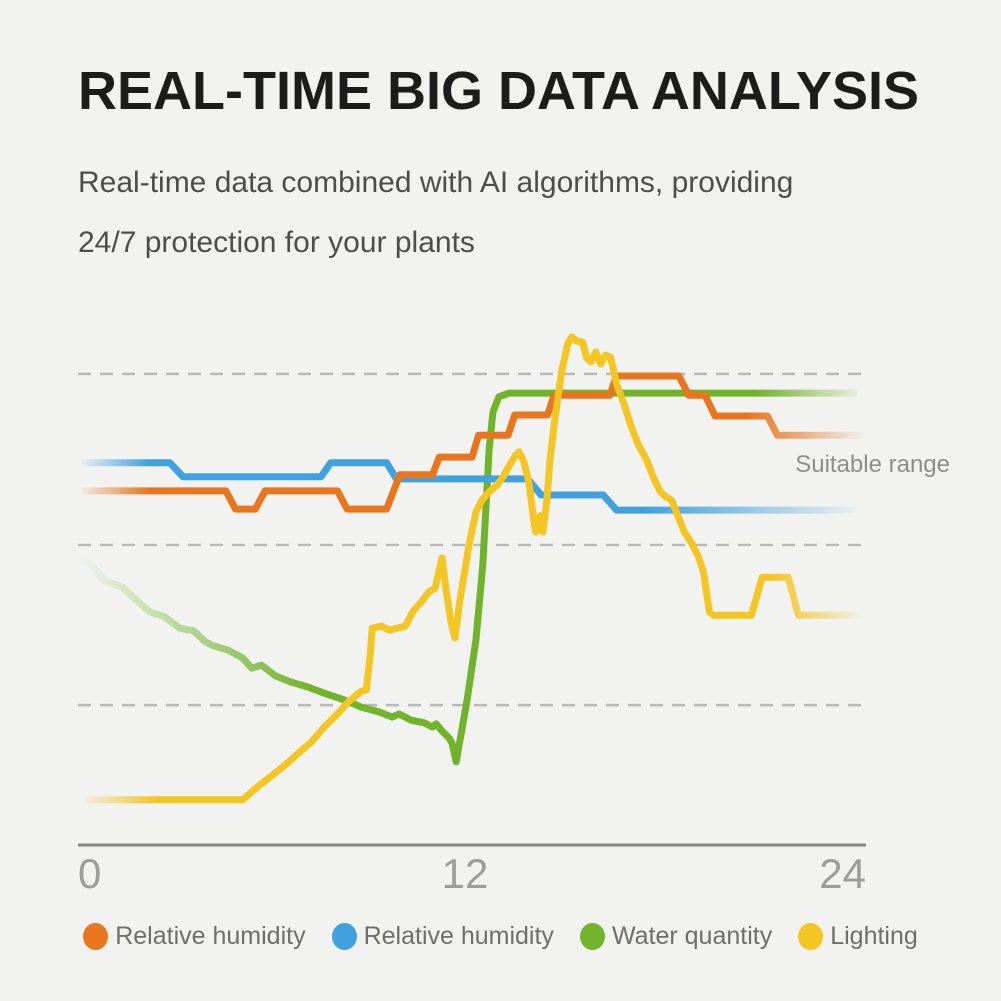 This screenshot has width=1001, height=1001. Describe the element at coordinates (842, 873) in the screenshot. I see `x-tick-24: 24` at that location.